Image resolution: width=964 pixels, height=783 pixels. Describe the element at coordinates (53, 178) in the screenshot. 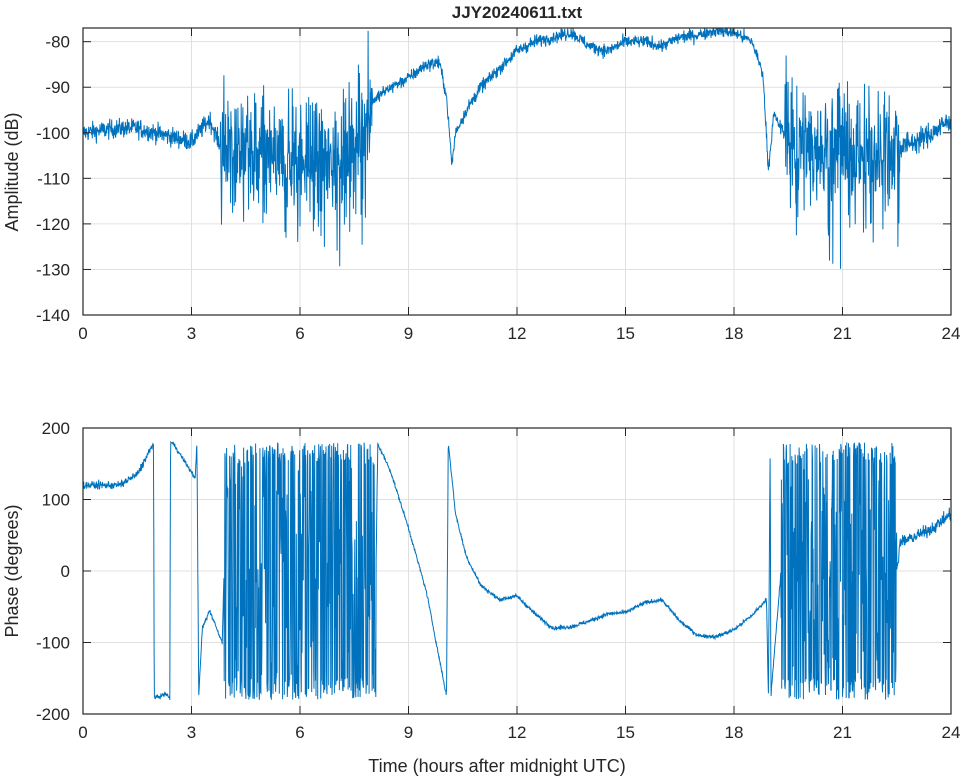

I see `y-tick-label: -110` at that location.